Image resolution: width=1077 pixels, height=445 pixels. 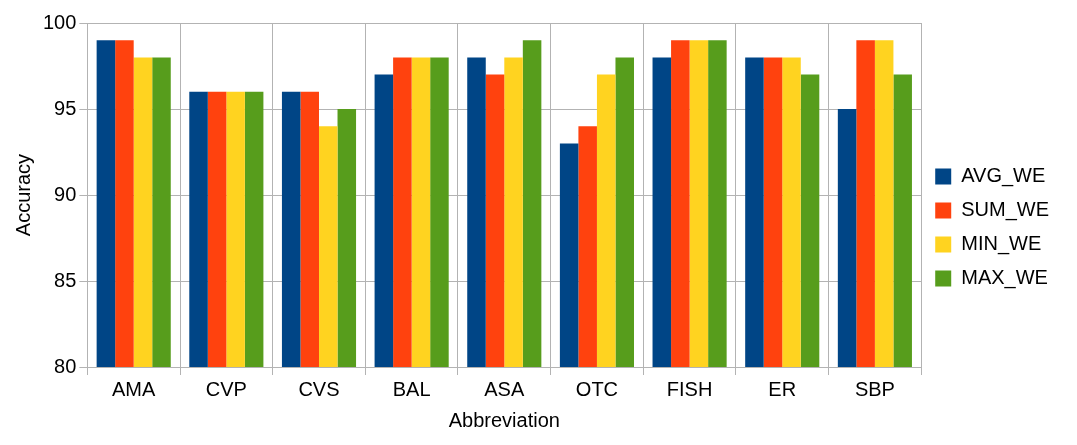 What do you see at coordinates (411, 388) in the screenshot?
I see `x-tick-label: BAL` at bounding box center [411, 388].